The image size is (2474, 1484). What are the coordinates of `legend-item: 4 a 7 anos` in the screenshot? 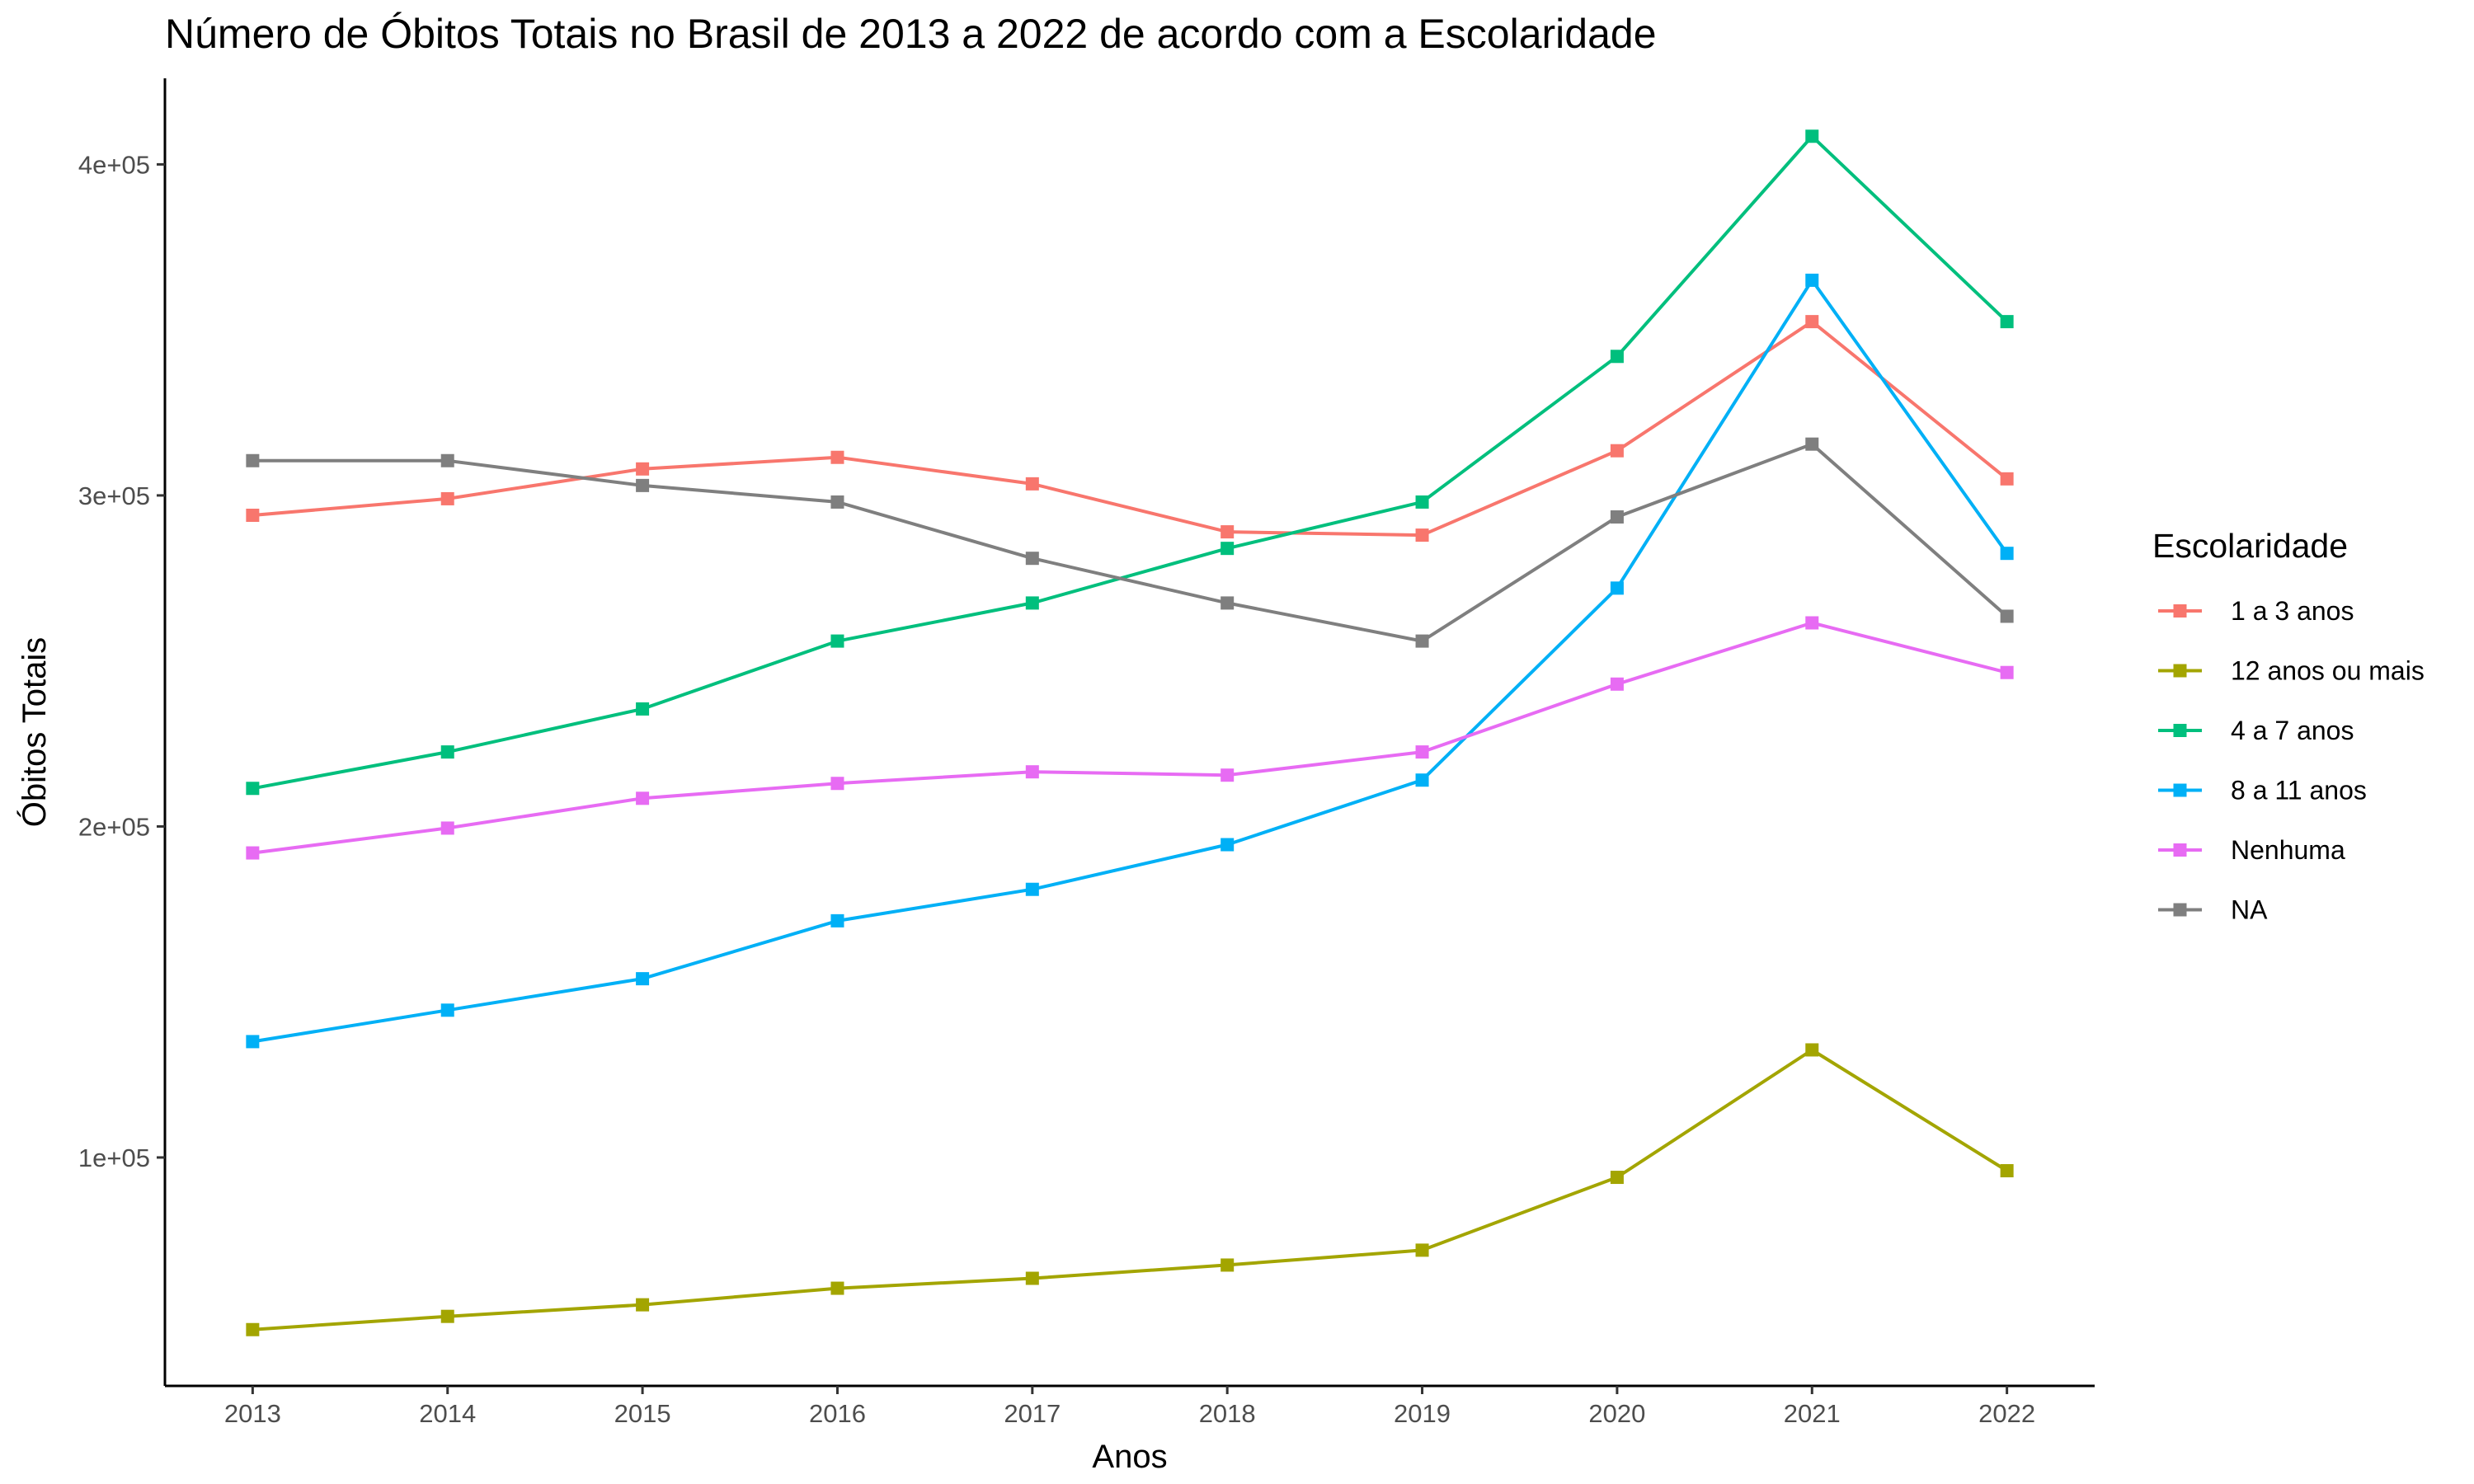 It's located at (2256, 730).